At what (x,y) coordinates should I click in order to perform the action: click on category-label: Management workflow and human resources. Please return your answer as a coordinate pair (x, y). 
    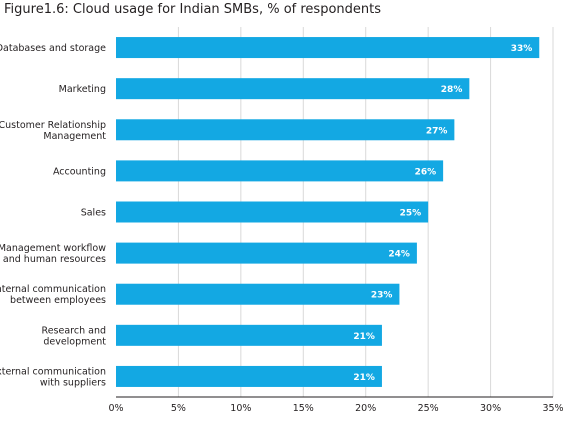
    Looking at the image, I should click on (53, 254).